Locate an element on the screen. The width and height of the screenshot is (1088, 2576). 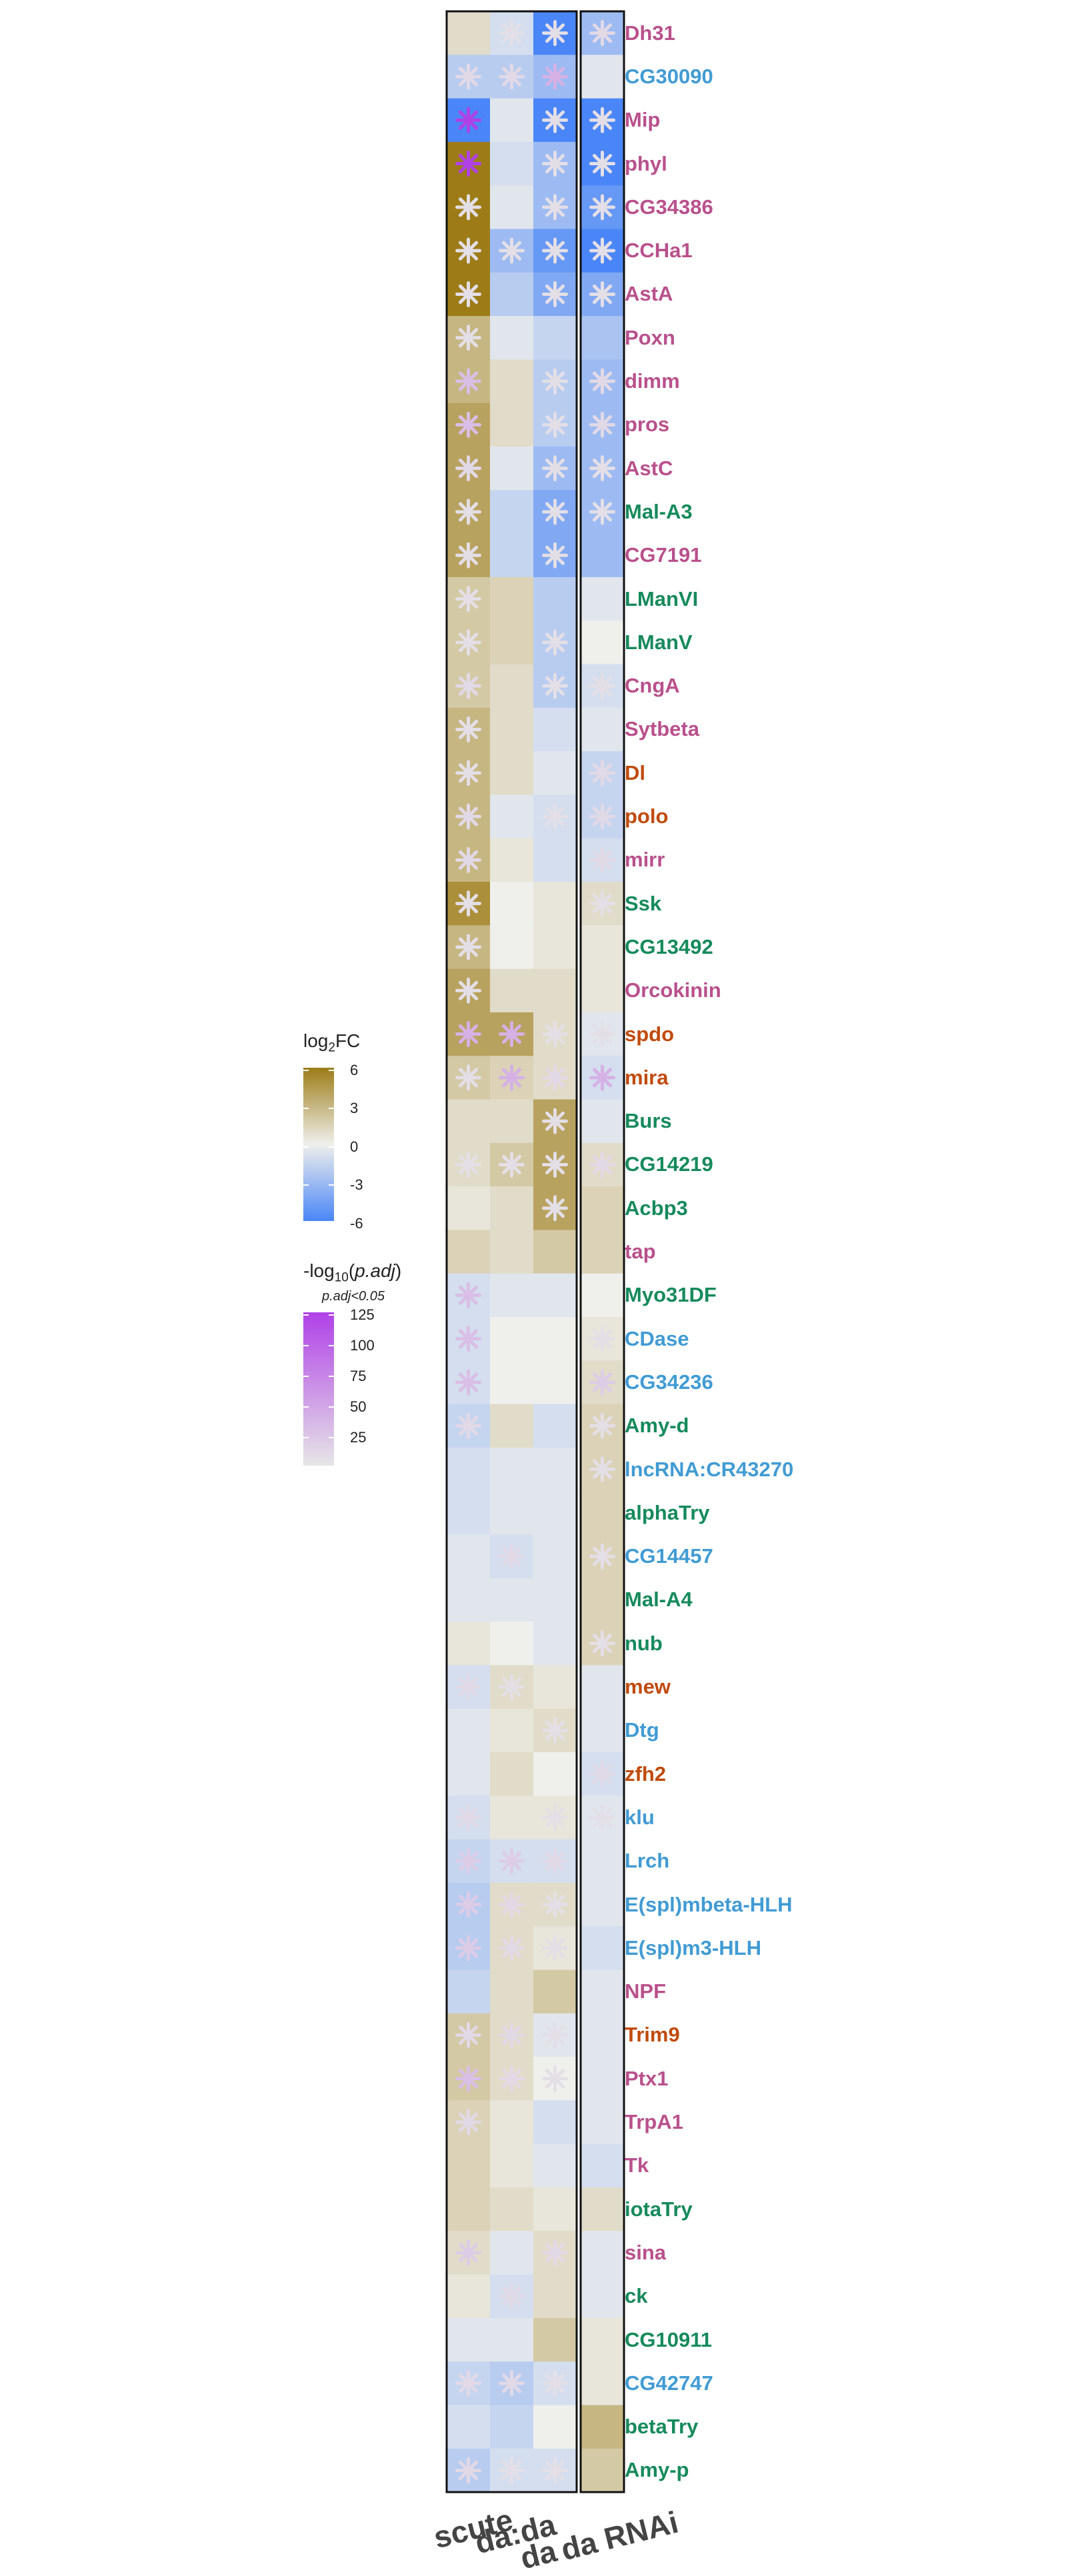
gene-label: pros is located at coordinates (647, 425).